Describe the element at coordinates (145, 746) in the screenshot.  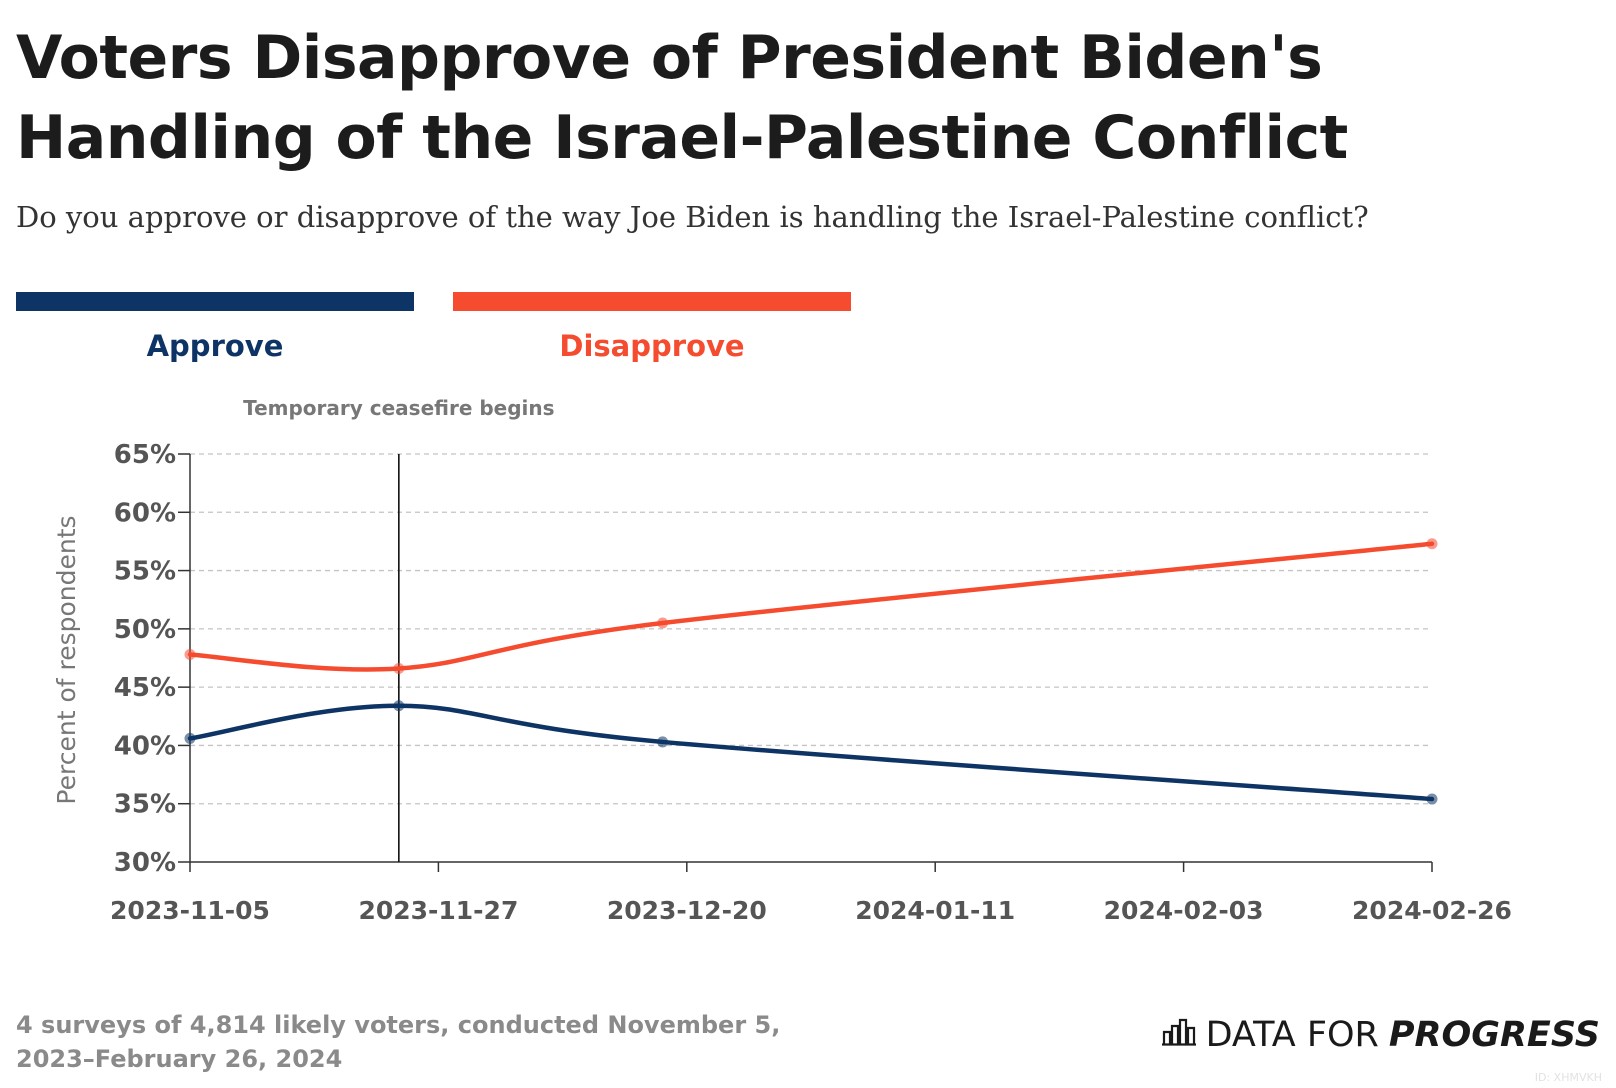
I see `y-tick-label: 40%` at that location.